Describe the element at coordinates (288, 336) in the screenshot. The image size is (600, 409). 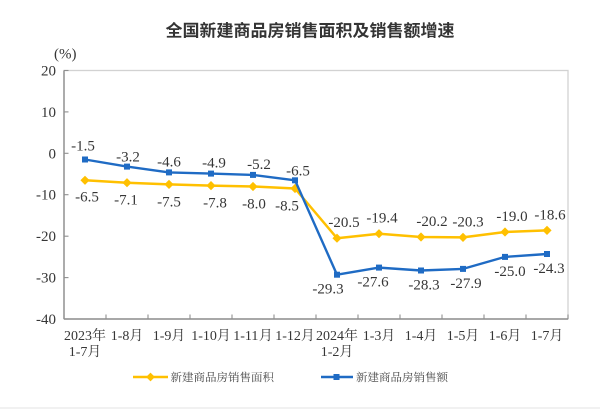
I see `svg-text: 1-12` at that location.